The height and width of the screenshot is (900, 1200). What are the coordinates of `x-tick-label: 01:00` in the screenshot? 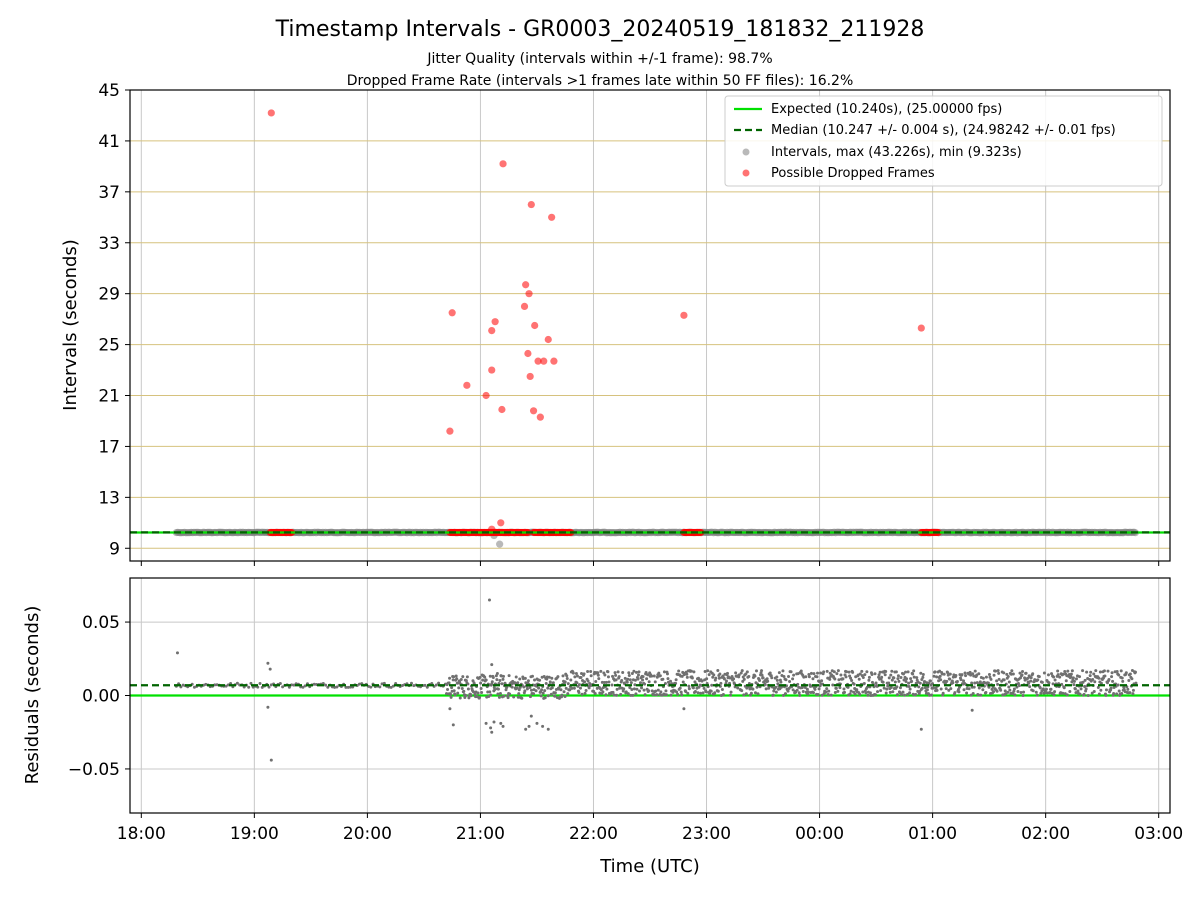 It's located at (932, 834).